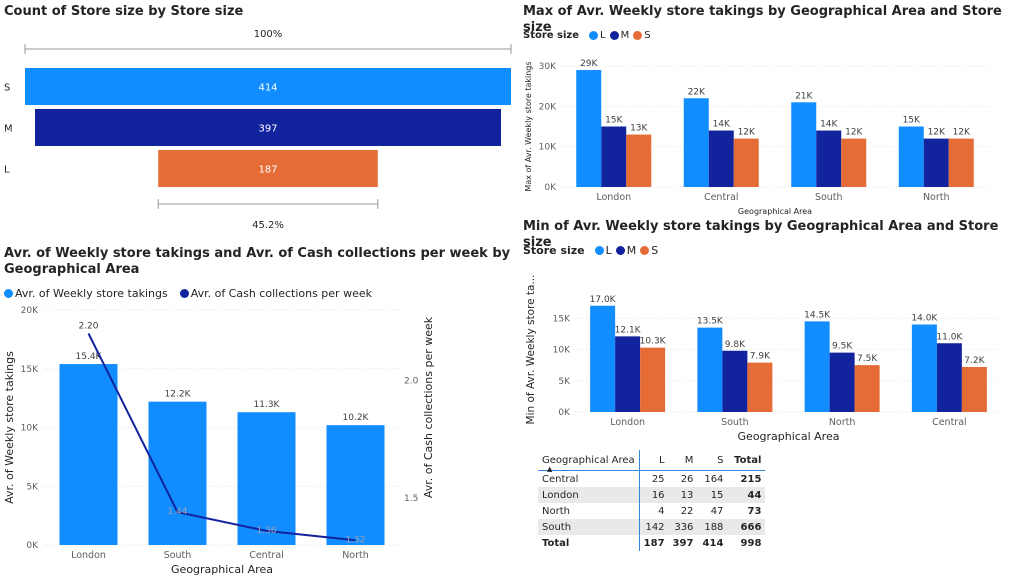 Image resolution: width=1009 pixels, height=582 pixels. What do you see at coordinates (651, 511) in the screenshot?
I see `matrix-row: North 4 22 47 73` at bounding box center [651, 511].